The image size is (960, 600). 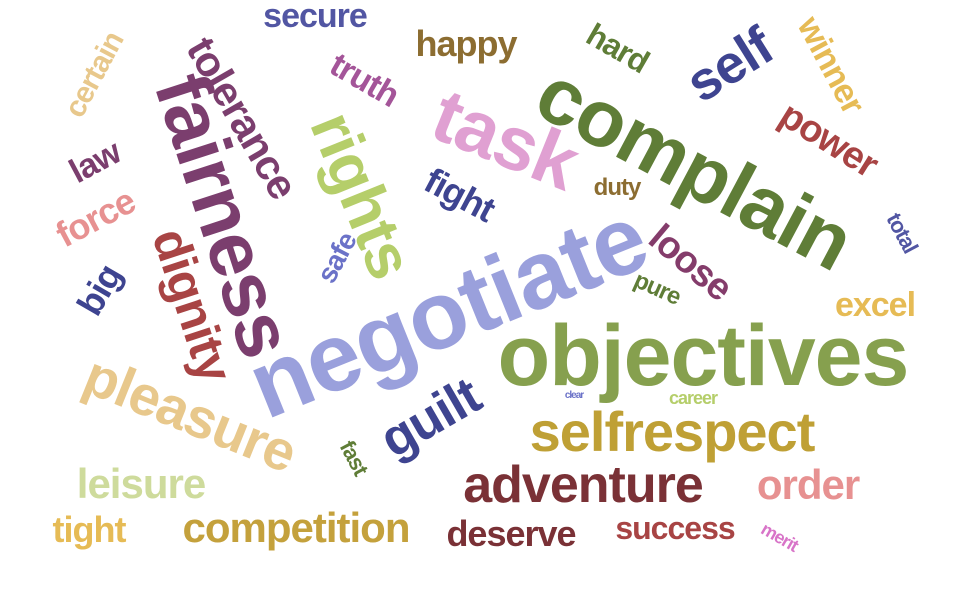 What do you see at coordinates (672, 431) in the screenshot?
I see `word-selfrespect: selfrespect` at bounding box center [672, 431].